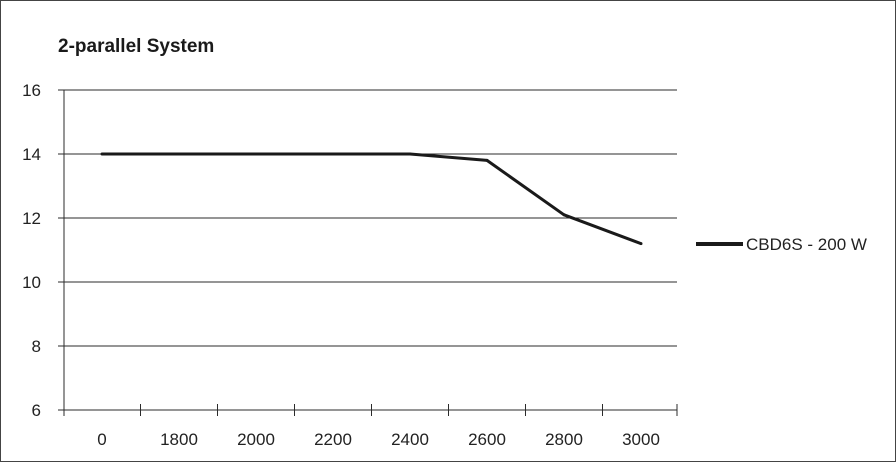  I want to click on y-tick-label: 12, so click(31, 218).